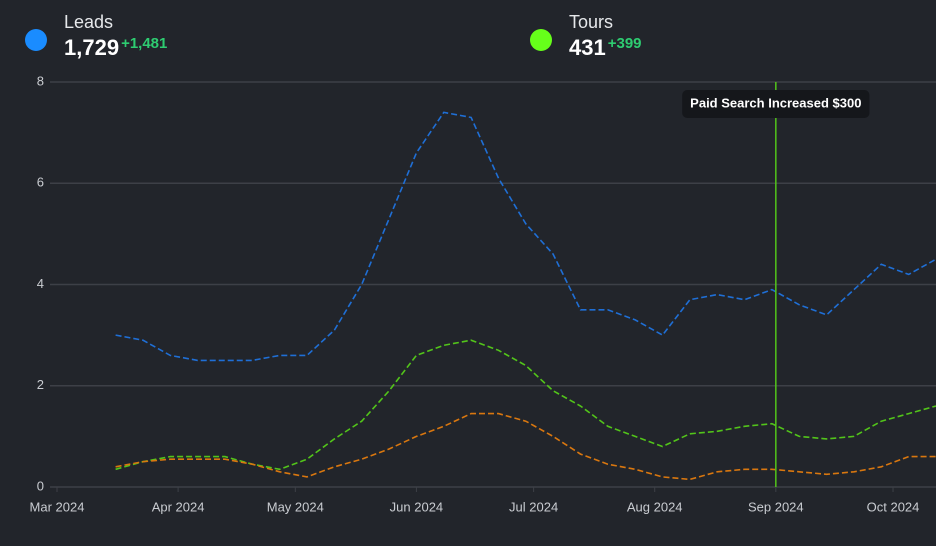 The width and height of the screenshot is (936, 546). What do you see at coordinates (40, 384) in the screenshot?
I see `y-tick-label: 2` at bounding box center [40, 384].